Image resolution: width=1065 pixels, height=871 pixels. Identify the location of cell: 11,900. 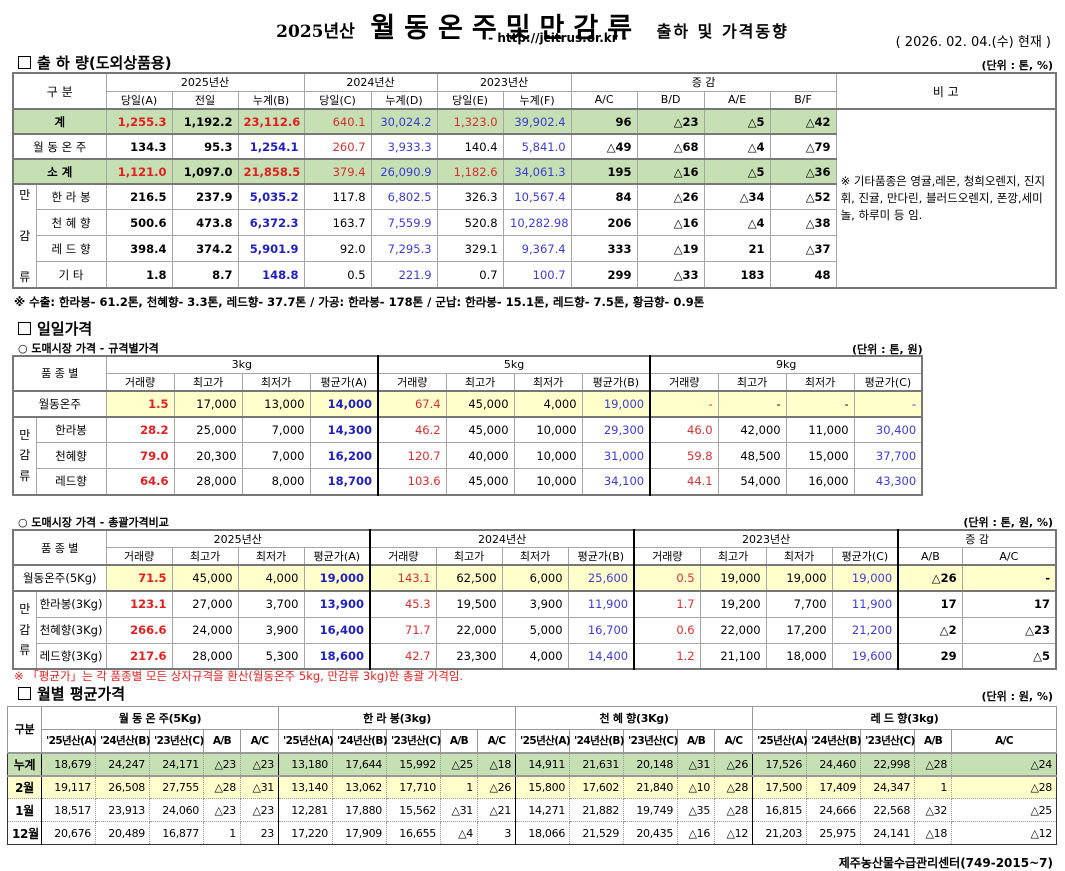
(865, 604).